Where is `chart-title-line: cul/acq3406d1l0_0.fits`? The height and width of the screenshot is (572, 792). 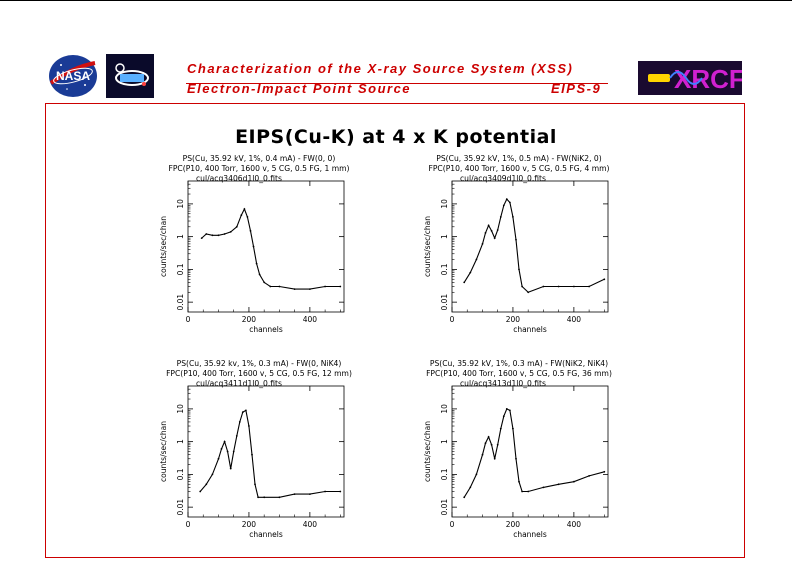 chart-title-line: cul/acq3406d1l0_0.fits is located at coordinates (239, 178).